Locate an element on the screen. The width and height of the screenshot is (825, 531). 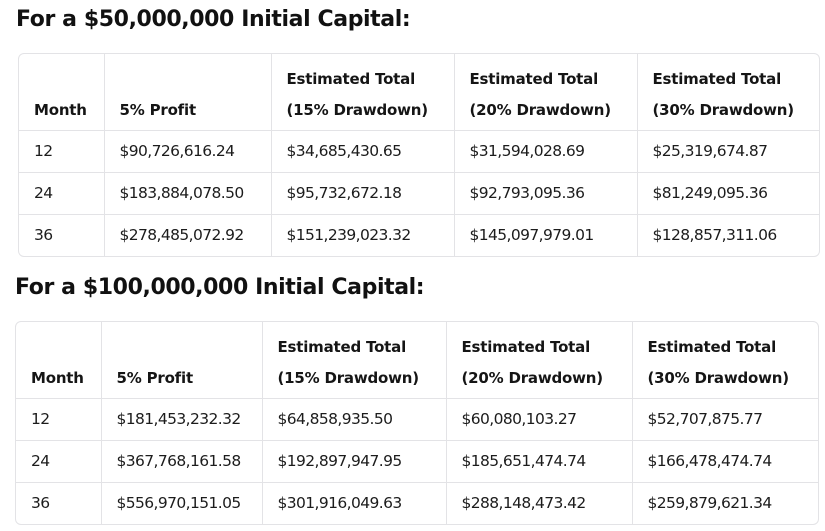
cell-30-drawdown: $166,478,474.74 is located at coordinates (725, 461).